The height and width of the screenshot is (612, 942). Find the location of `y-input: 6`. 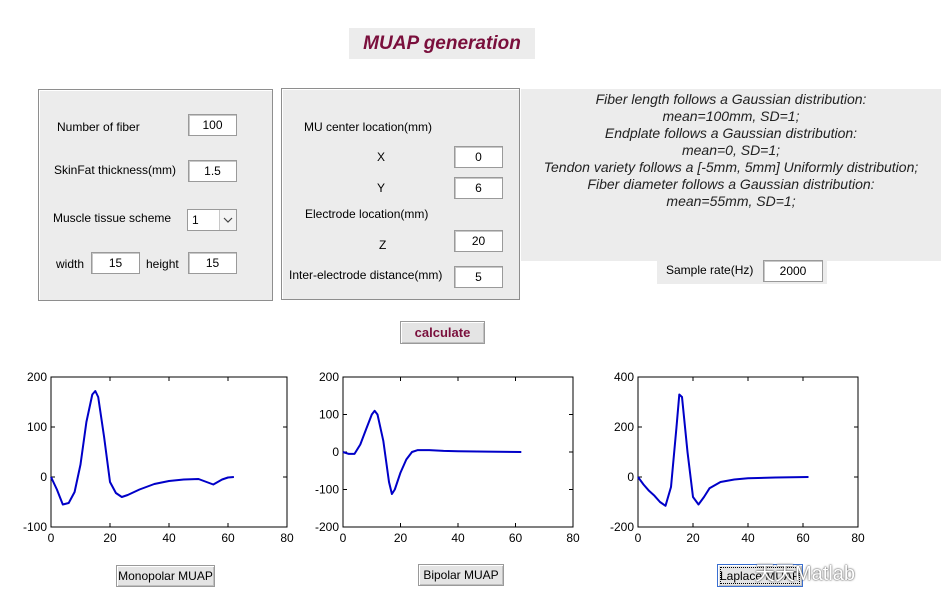

y-input: 6 is located at coordinates (478, 188).